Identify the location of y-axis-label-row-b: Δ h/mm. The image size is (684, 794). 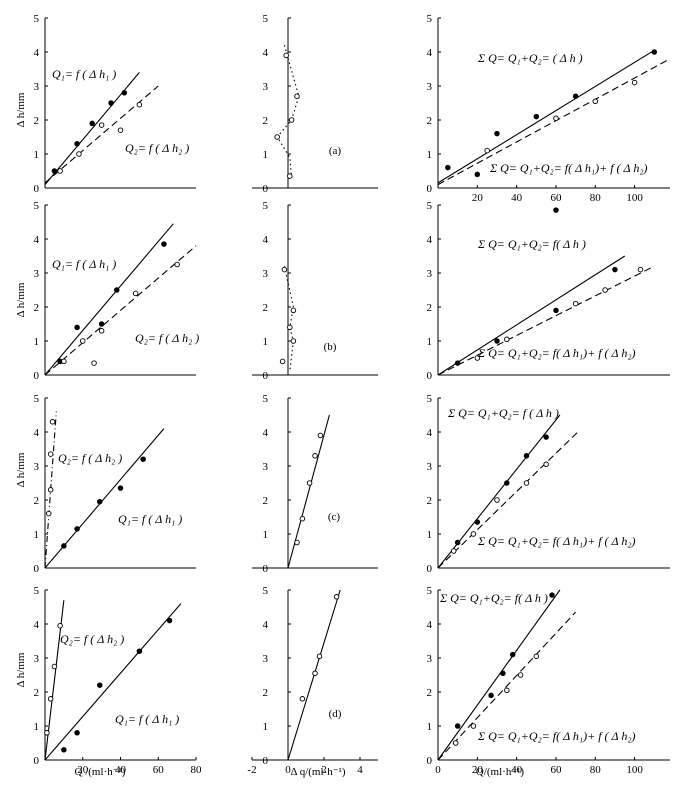
(21, 299).